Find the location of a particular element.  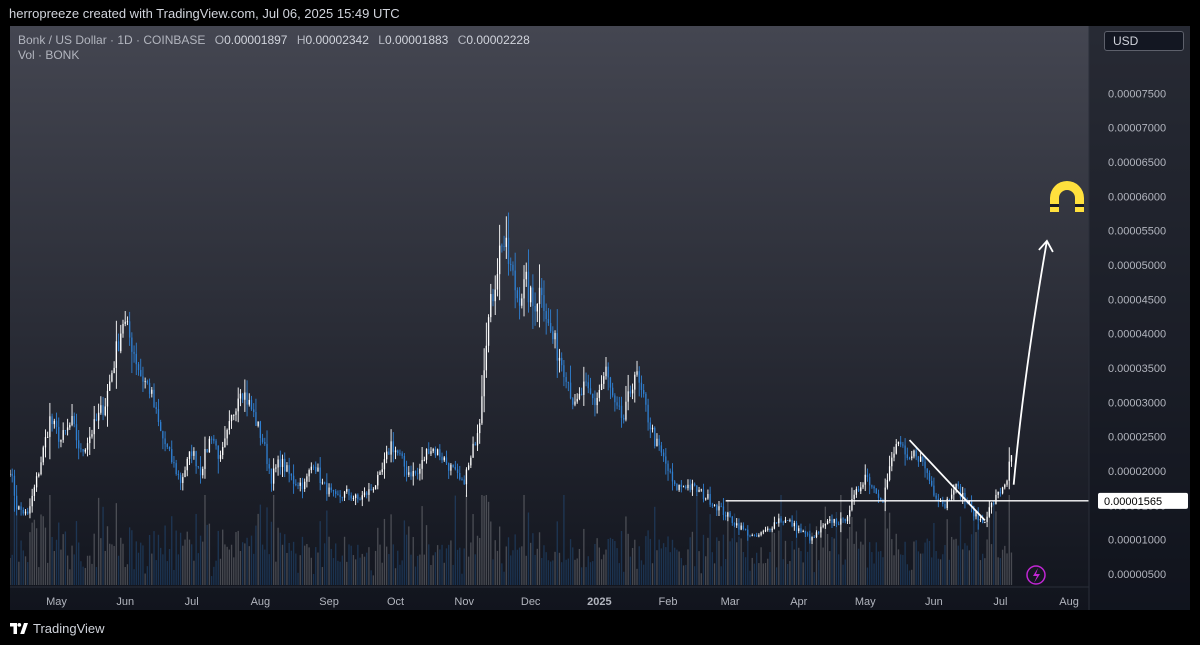

tradingview-brand: TradingView is located at coordinates (57, 628).